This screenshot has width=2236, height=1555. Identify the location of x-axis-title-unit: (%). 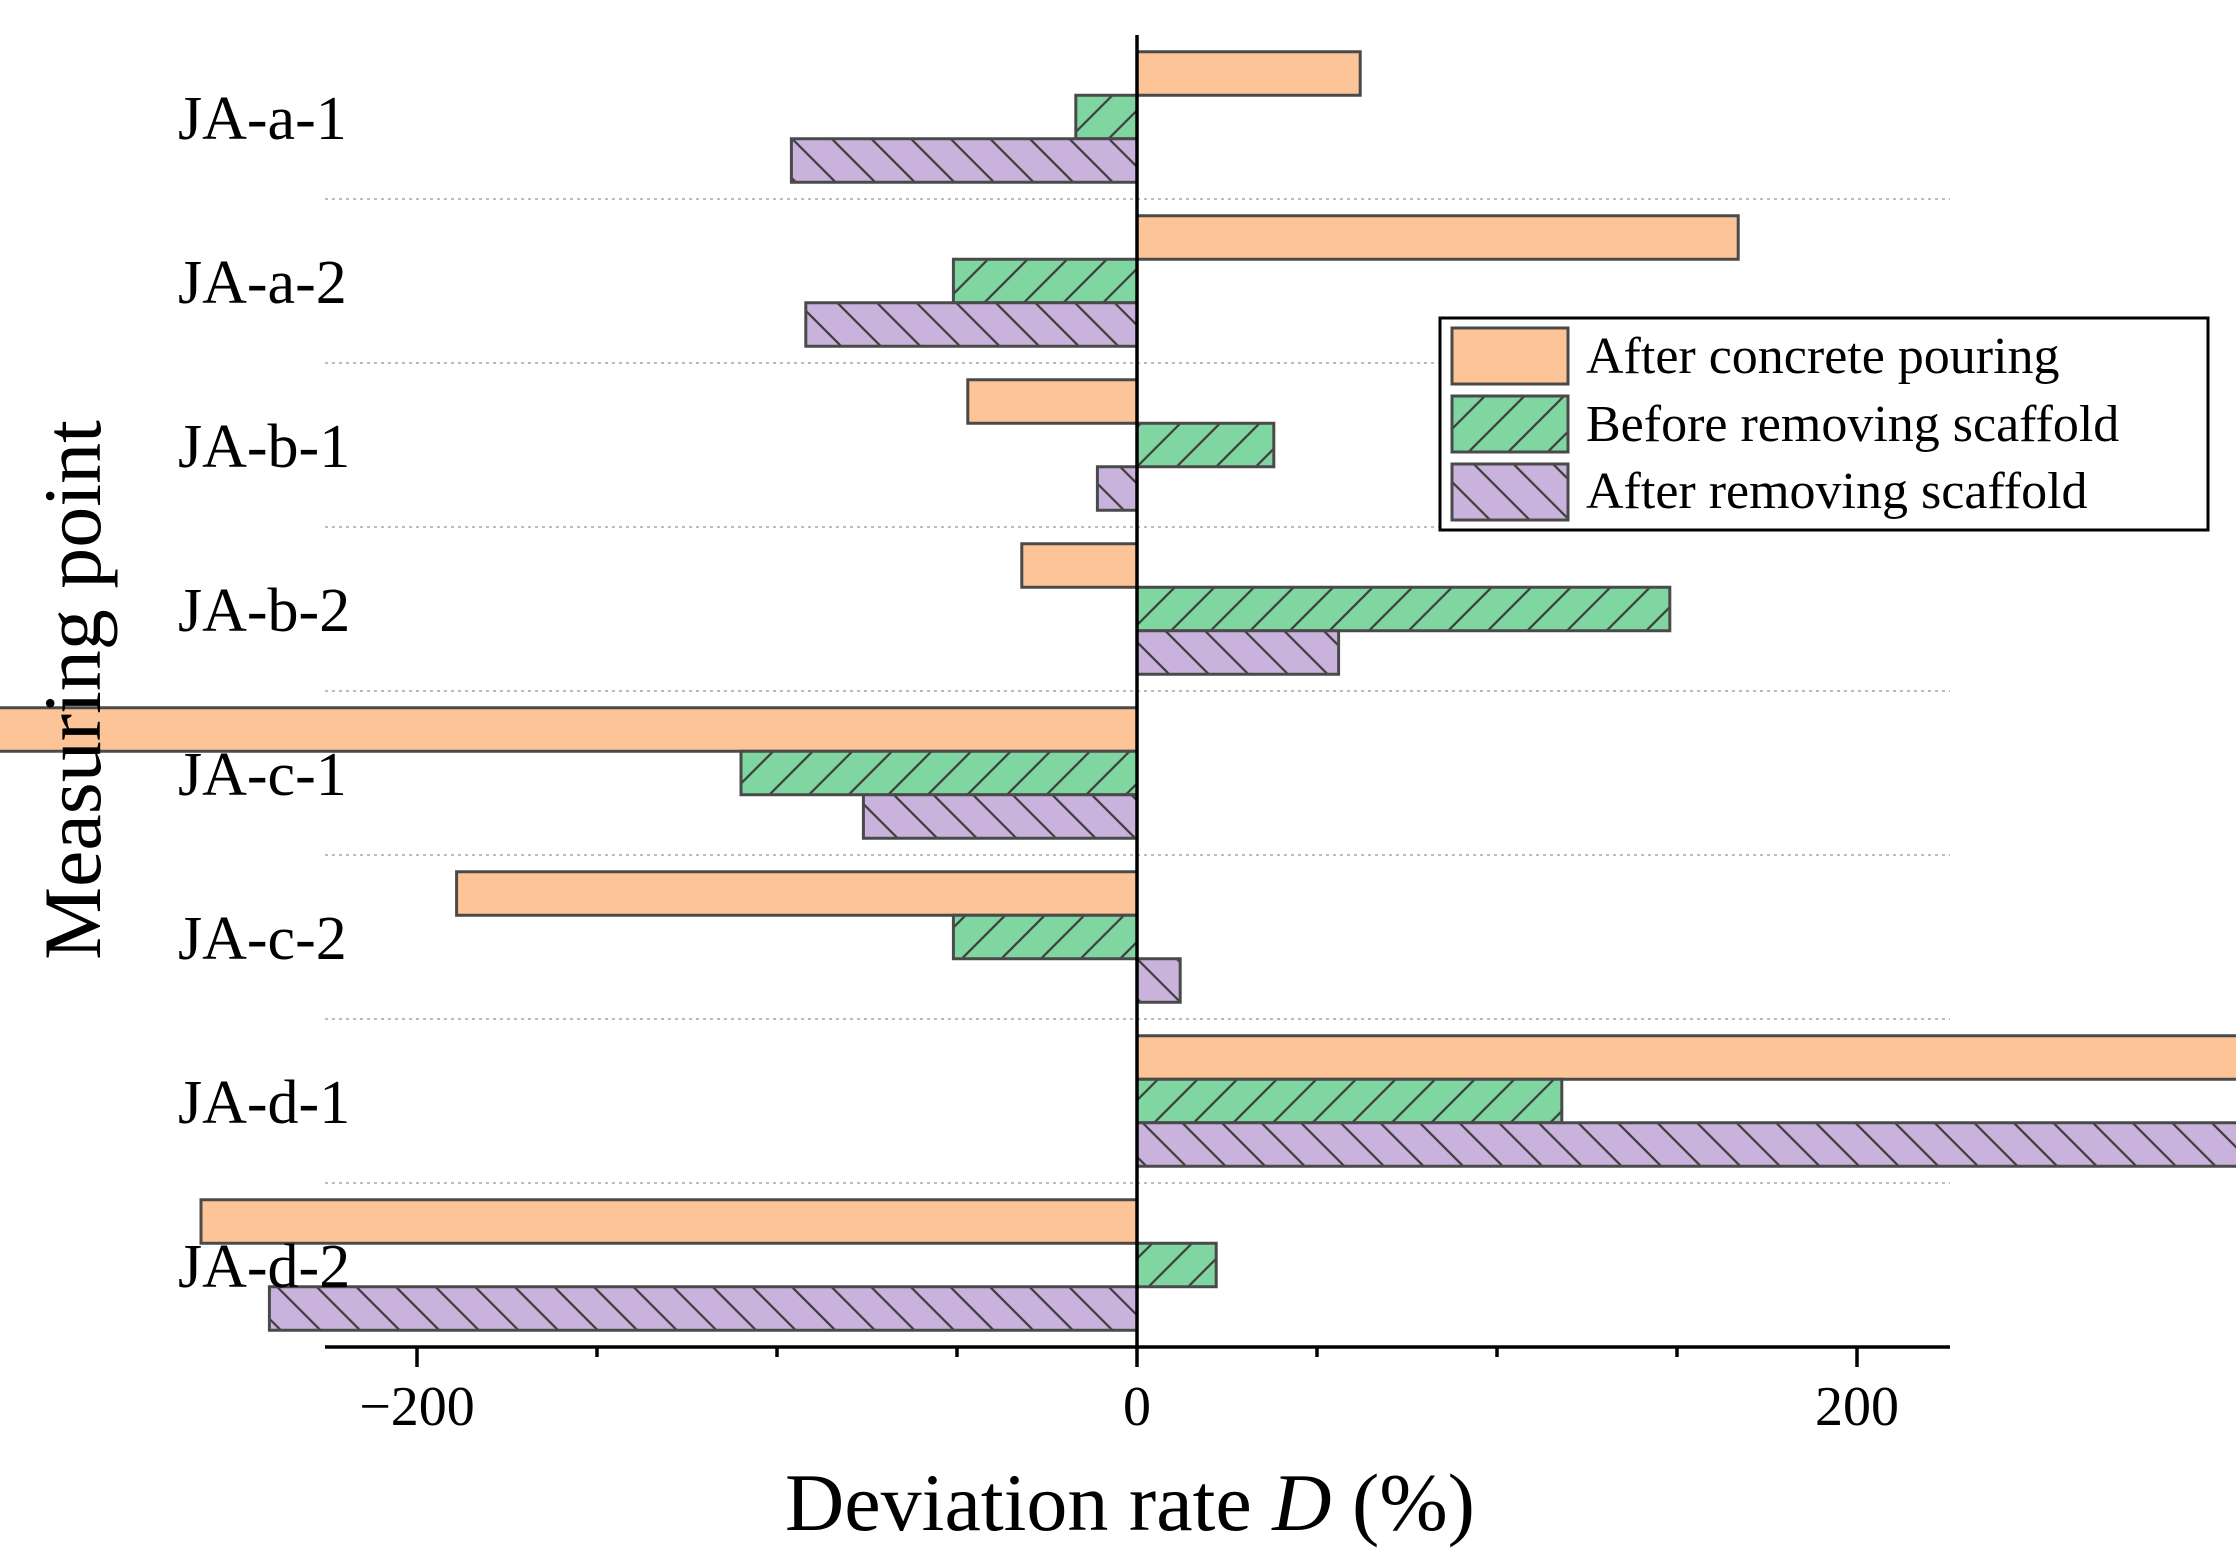
(1403, 1502).